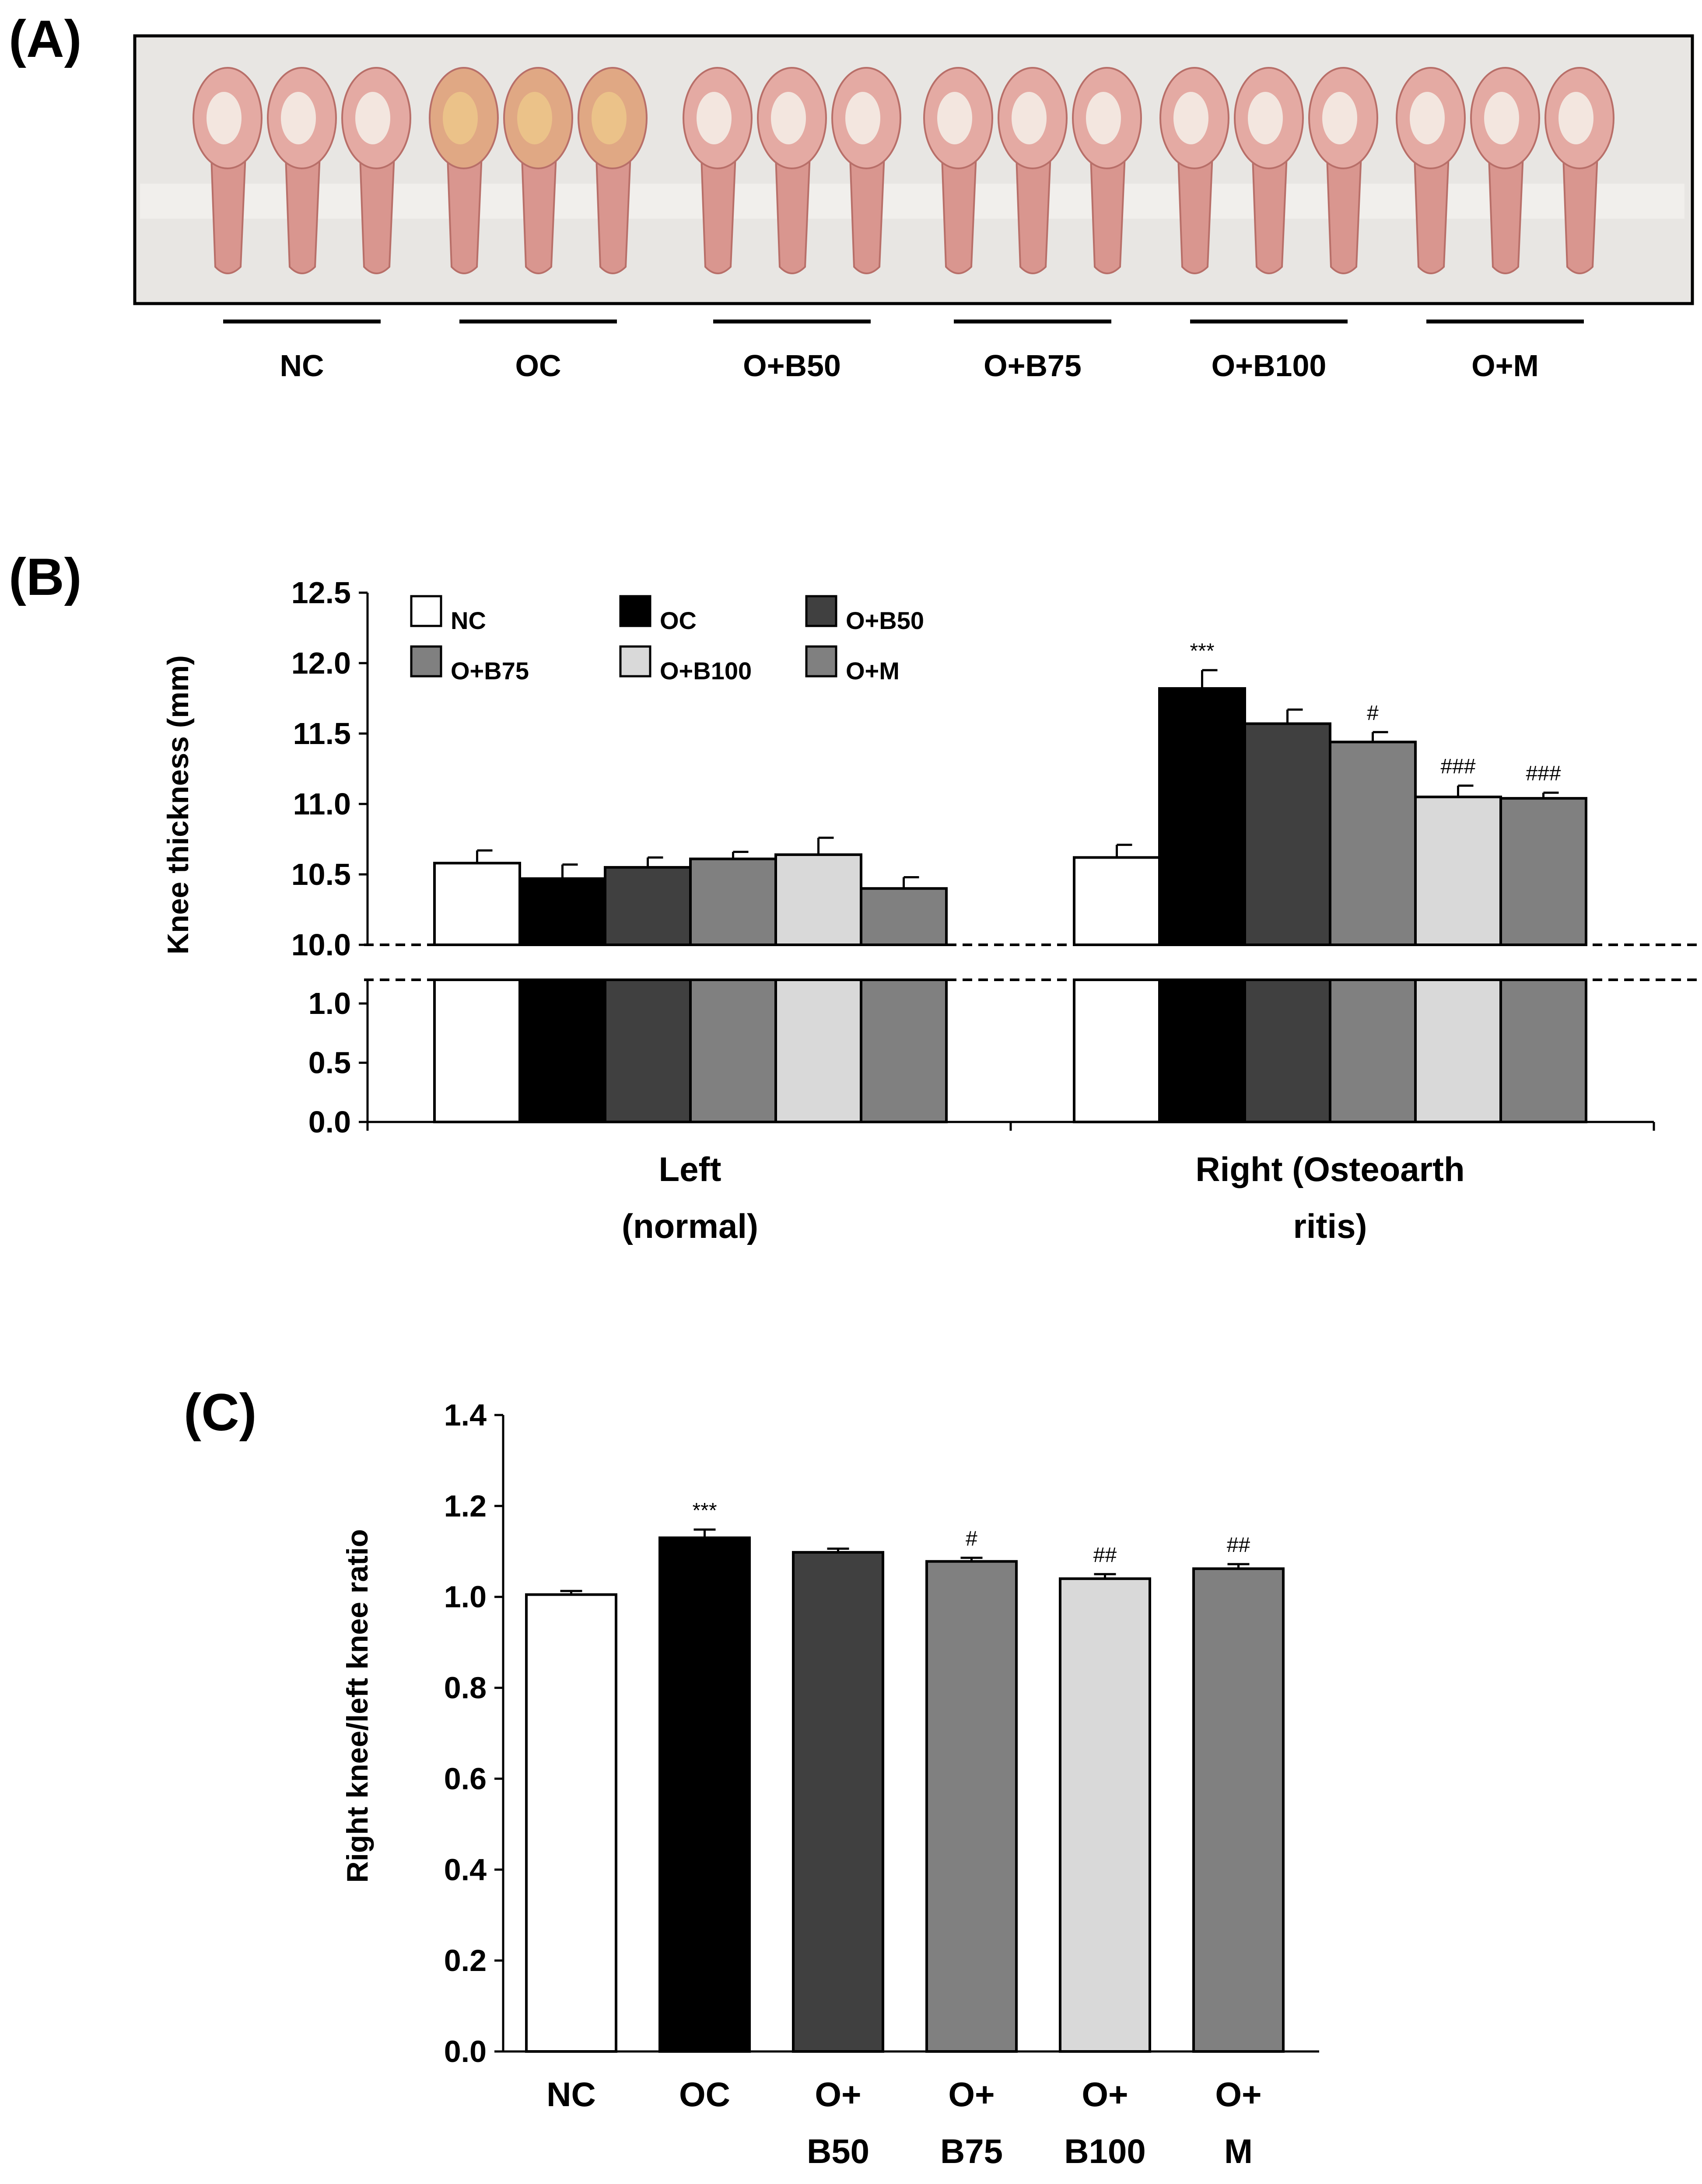  What do you see at coordinates (1269, 366) in the screenshot?
I see `group-label: O+B100` at bounding box center [1269, 366].